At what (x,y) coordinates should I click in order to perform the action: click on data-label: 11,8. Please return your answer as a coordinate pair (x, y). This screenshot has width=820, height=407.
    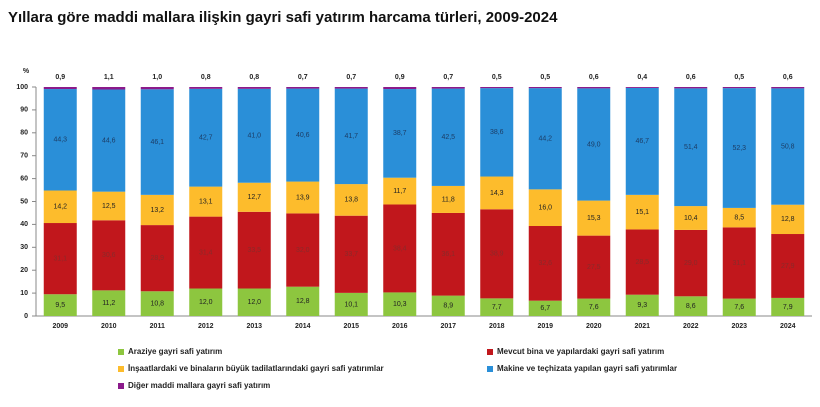
    Looking at the image, I should click on (448, 199).